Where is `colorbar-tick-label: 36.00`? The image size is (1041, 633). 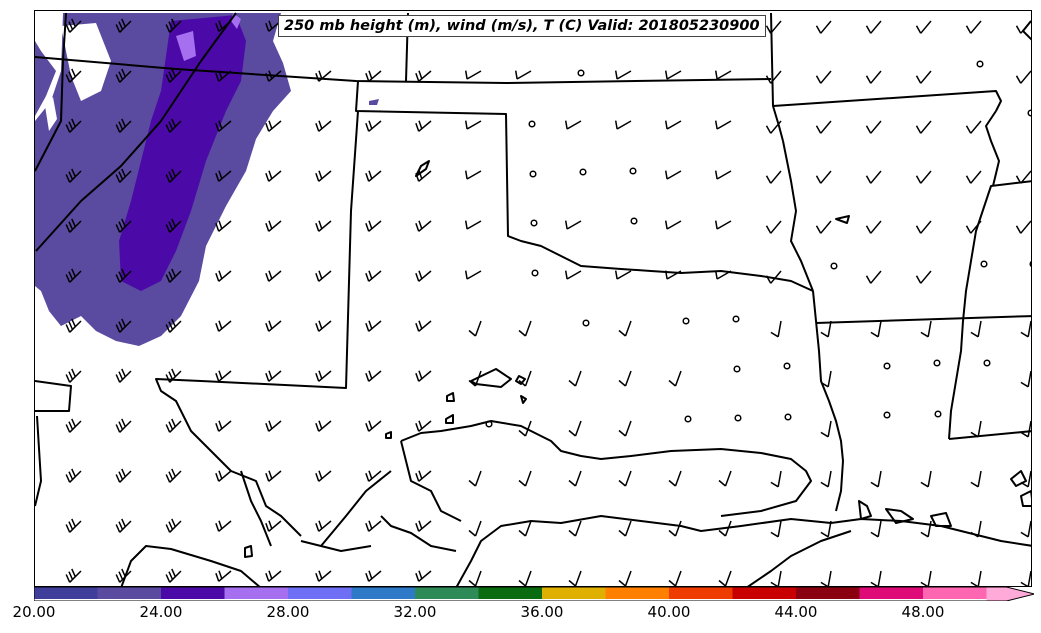
colorbar-tick-label: 36.00 is located at coordinates (542, 612).